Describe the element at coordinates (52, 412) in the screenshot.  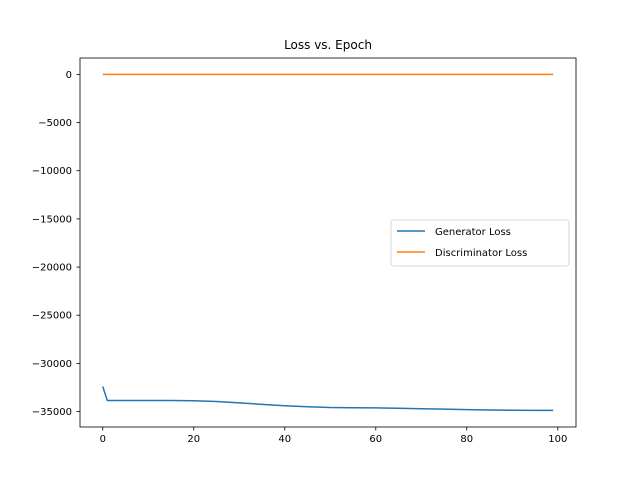
I see `y-tick-label: −35000` at that location.